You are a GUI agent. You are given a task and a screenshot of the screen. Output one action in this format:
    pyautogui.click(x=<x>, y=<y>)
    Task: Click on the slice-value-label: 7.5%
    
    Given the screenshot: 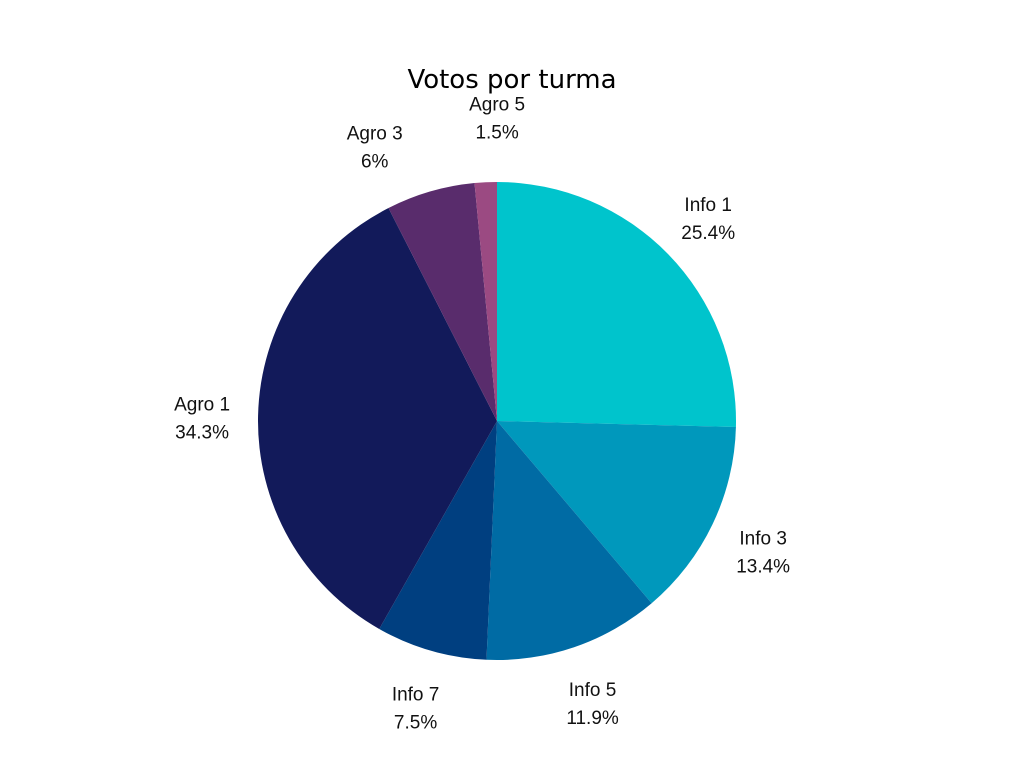 What is the action you would take?
    pyautogui.click(x=415, y=723)
    